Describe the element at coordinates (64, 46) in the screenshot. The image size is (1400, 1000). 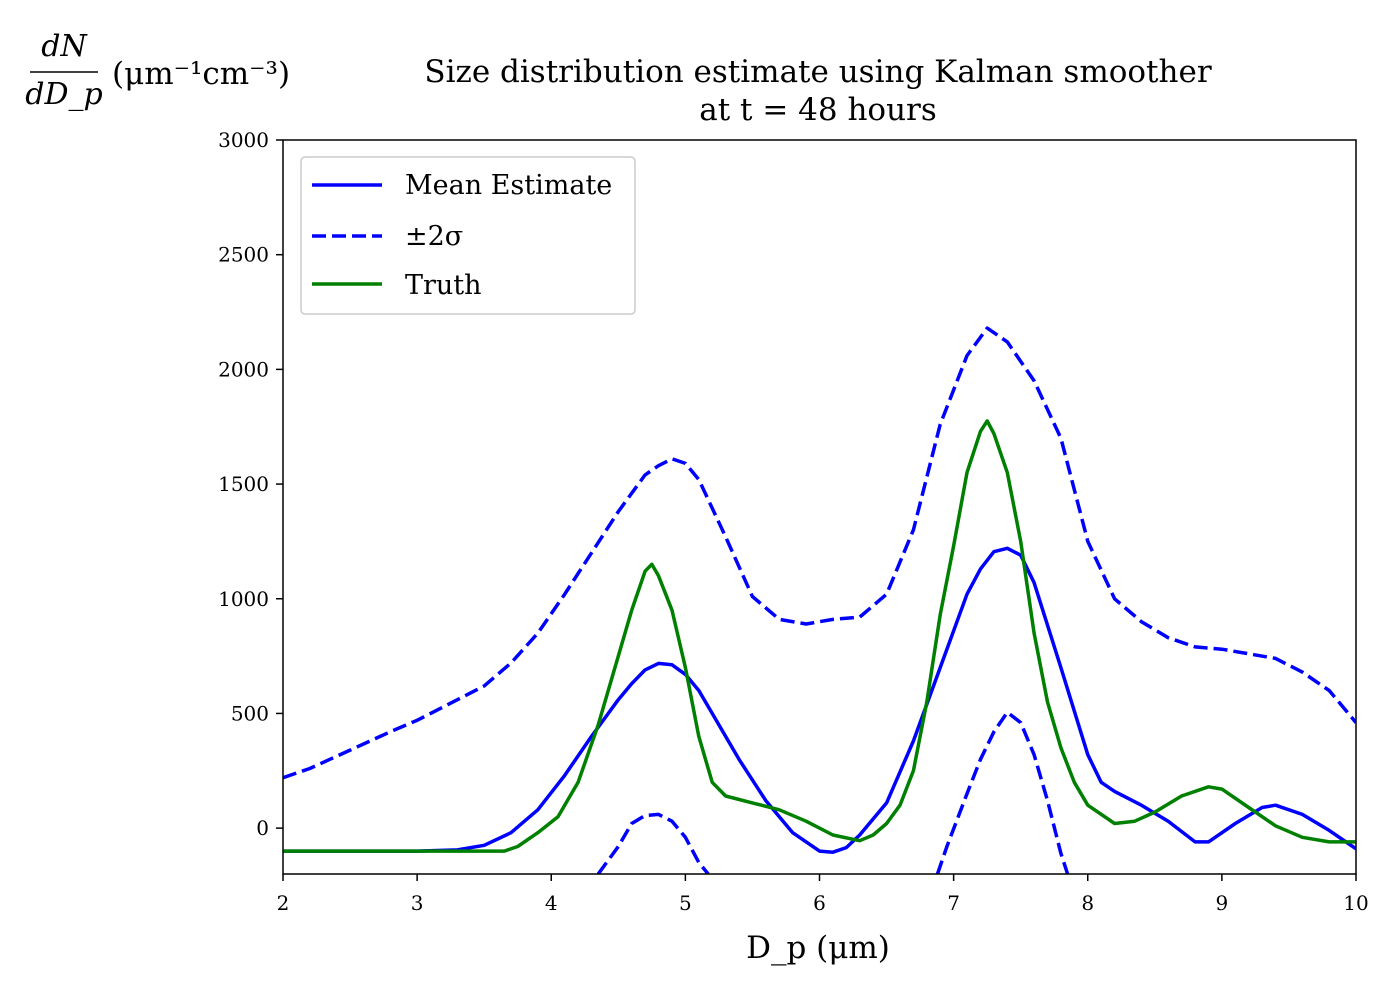
I see `y-axis-label-numerator: dN` at that location.